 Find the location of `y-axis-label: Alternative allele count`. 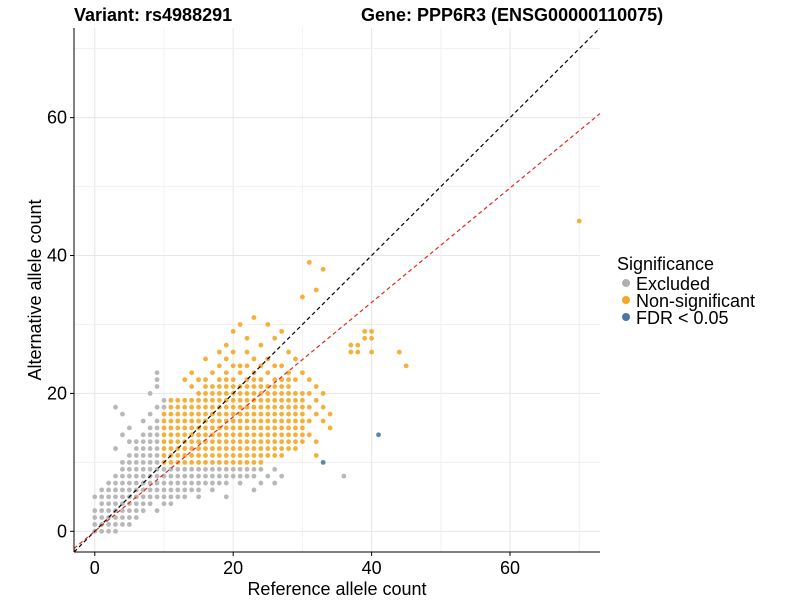

y-axis-label: Alternative allele count is located at coordinates (35, 289).